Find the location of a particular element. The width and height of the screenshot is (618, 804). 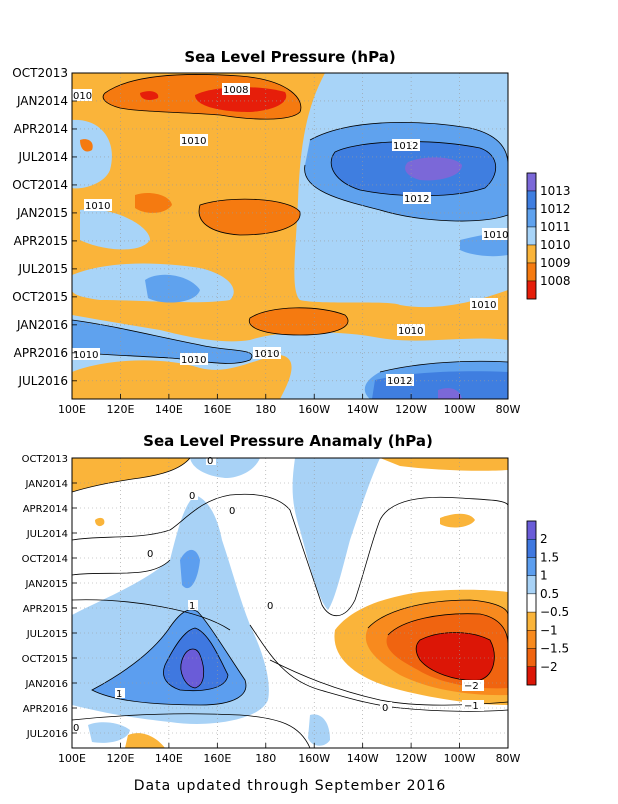

contour-label: 010 is located at coordinates (82, 96).